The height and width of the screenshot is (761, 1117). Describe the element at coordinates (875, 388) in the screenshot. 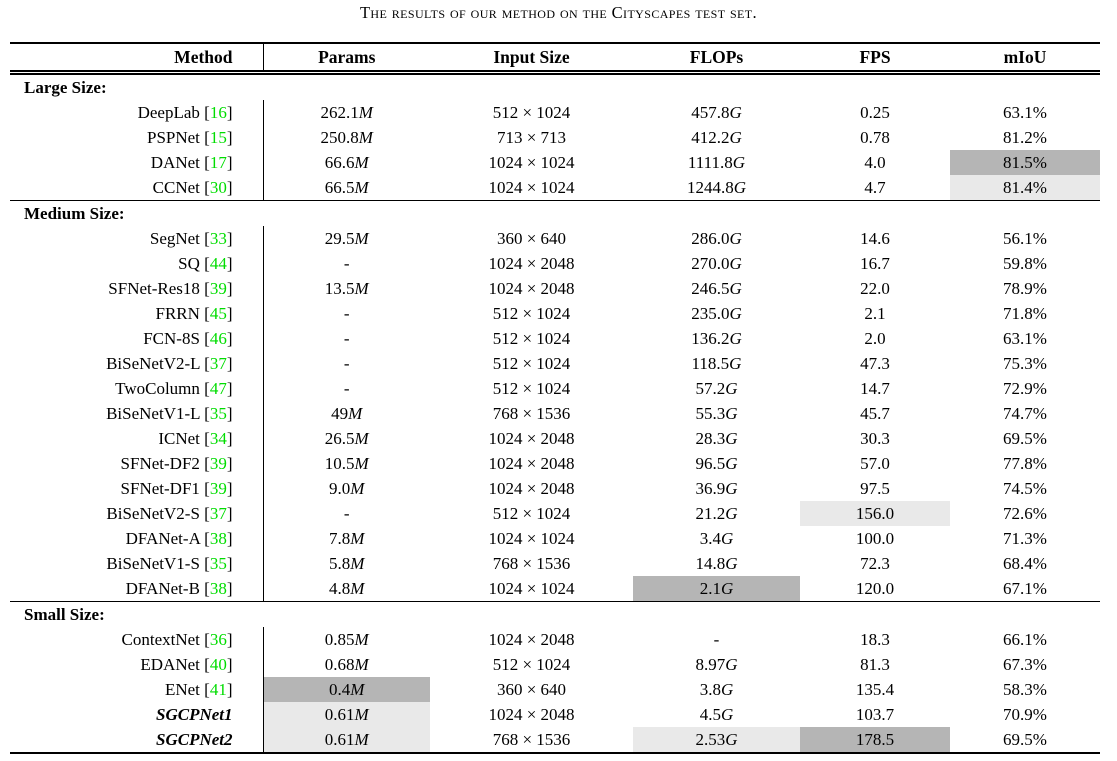

I see `cell-fps: 14.7` at that location.